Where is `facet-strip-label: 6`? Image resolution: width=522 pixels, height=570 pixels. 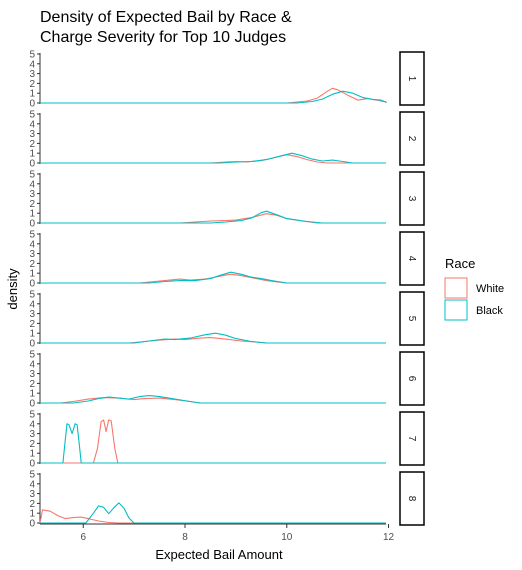
facet-strip-label: 6 is located at coordinates (411, 379).